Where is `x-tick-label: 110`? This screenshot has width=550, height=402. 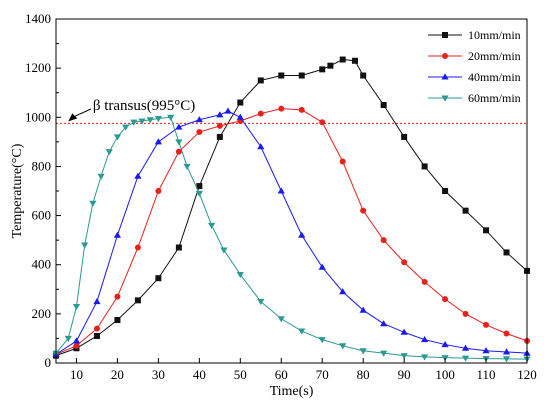
x-tick-label: 110 is located at coordinates (486, 374).